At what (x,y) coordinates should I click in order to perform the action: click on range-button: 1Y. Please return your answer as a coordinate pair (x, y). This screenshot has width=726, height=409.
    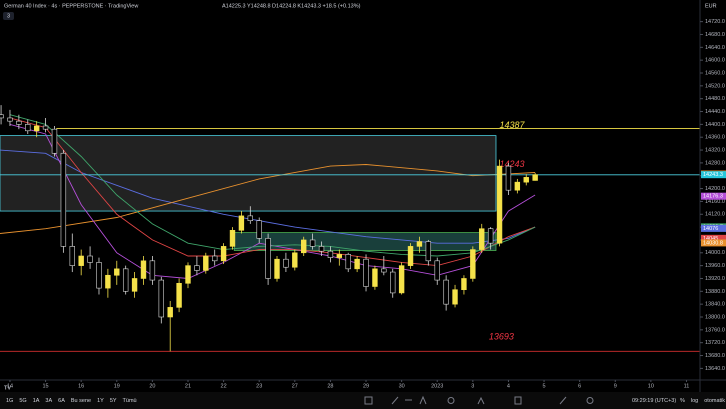
    Looking at the image, I should click on (100, 401).